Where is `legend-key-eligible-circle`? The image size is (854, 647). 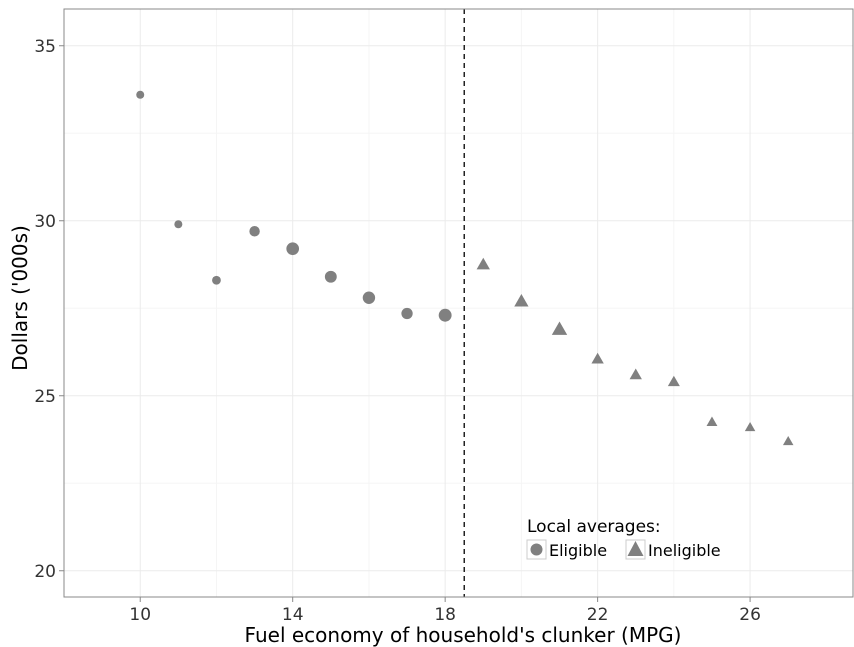 legend-key-eligible-circle is located at coordinates (536, 549).